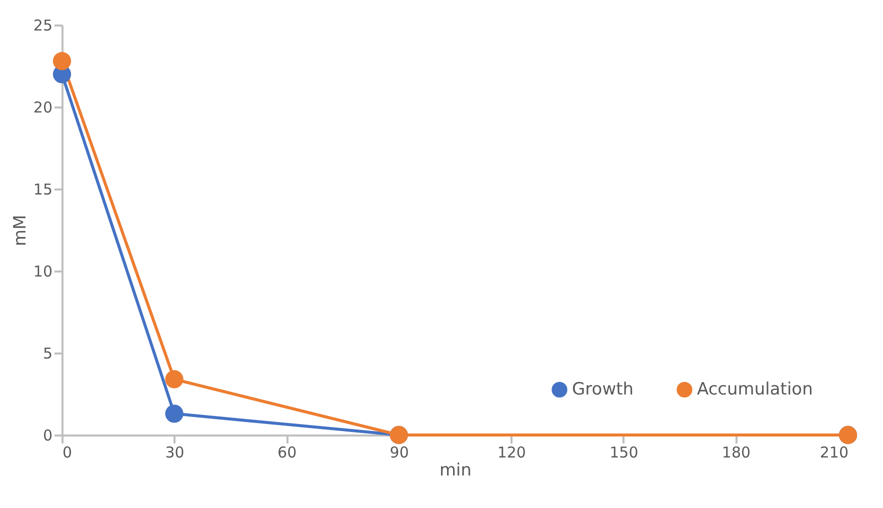 This screenshot has height=508, width=883. I want to click on legend-label: Accumulation, so click(755, 390).